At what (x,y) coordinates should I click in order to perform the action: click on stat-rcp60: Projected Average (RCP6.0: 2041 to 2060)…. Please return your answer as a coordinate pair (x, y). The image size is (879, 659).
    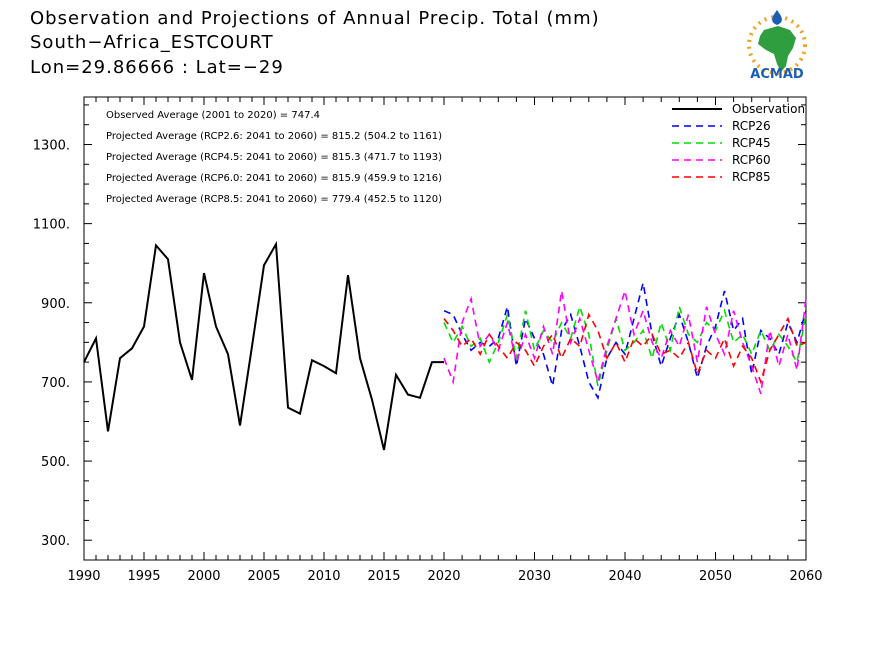
    Looking at the image, I should click on (274, 178).